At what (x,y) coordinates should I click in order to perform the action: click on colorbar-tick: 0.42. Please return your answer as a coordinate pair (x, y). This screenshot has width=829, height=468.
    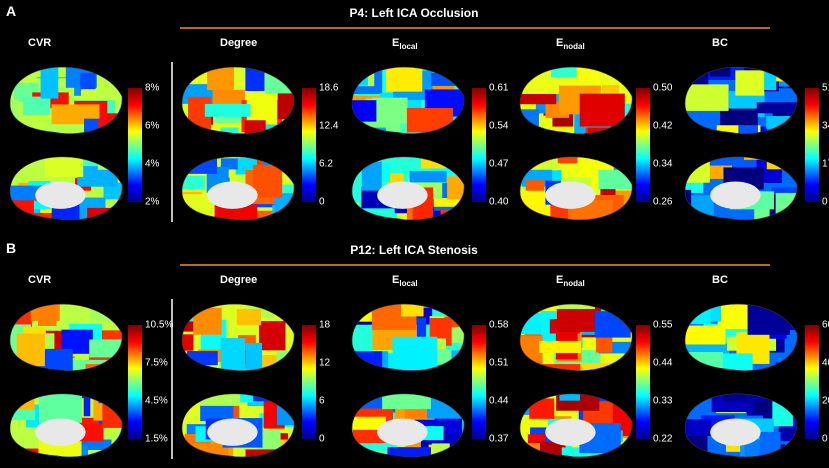
    Looking at the image, I should click on (663, 126).